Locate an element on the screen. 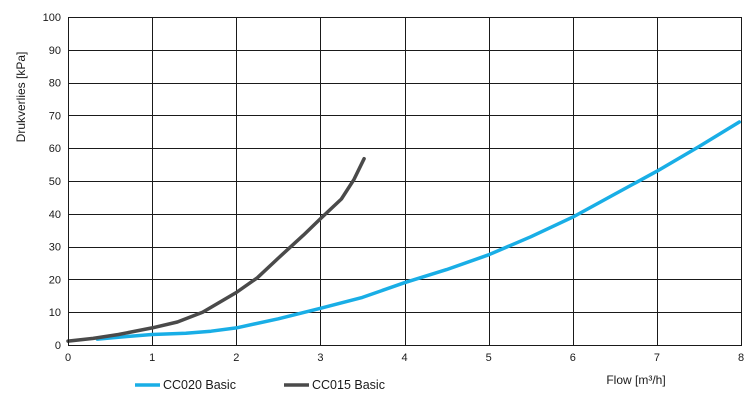 The image size is (749, 394). y-tick-label: 30 is located at coordinates (55, 248).